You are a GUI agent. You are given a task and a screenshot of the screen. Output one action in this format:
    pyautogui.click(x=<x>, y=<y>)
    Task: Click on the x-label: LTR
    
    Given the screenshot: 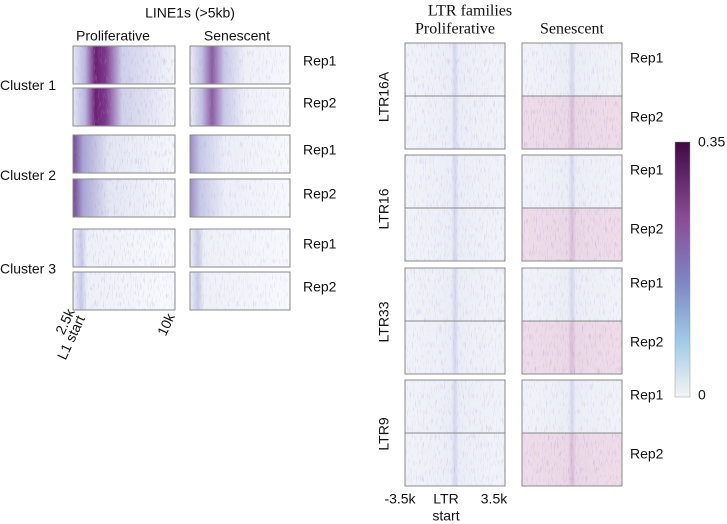 What is the action you would take?
    pyautogui.click(x=445, y=499)
    